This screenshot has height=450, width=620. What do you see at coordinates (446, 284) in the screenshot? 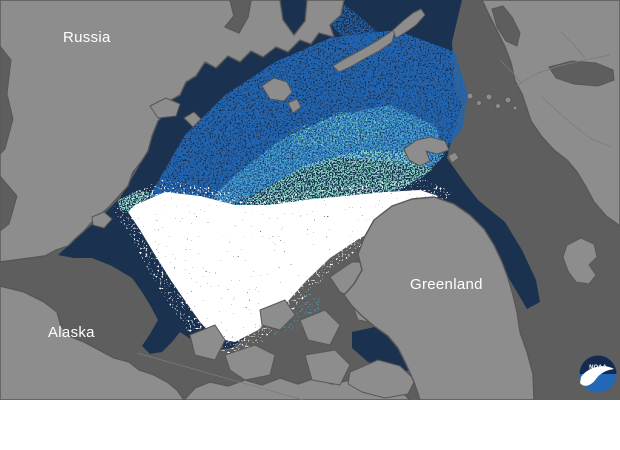
I see `map-label-greenland: Greenland` at bounding box center [446, 284].